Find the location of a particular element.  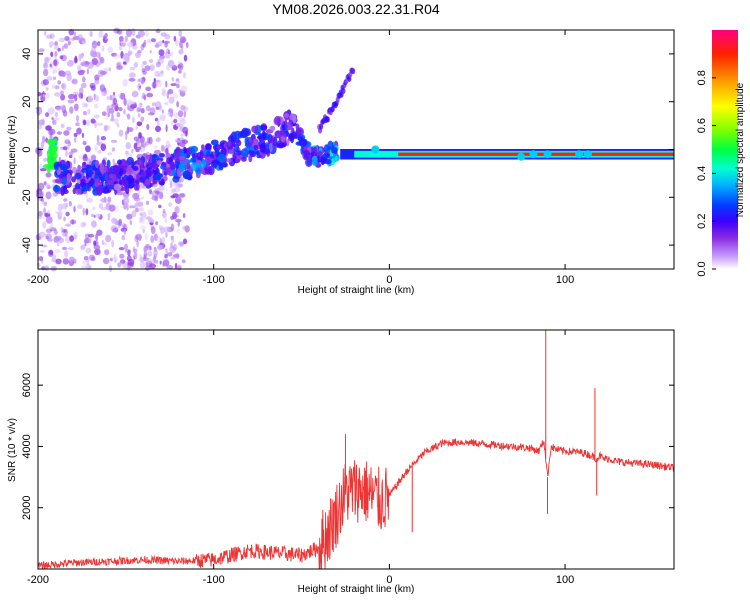

colorbar-label: Normalized spectral amplitude is located at coordinates (740, 149).